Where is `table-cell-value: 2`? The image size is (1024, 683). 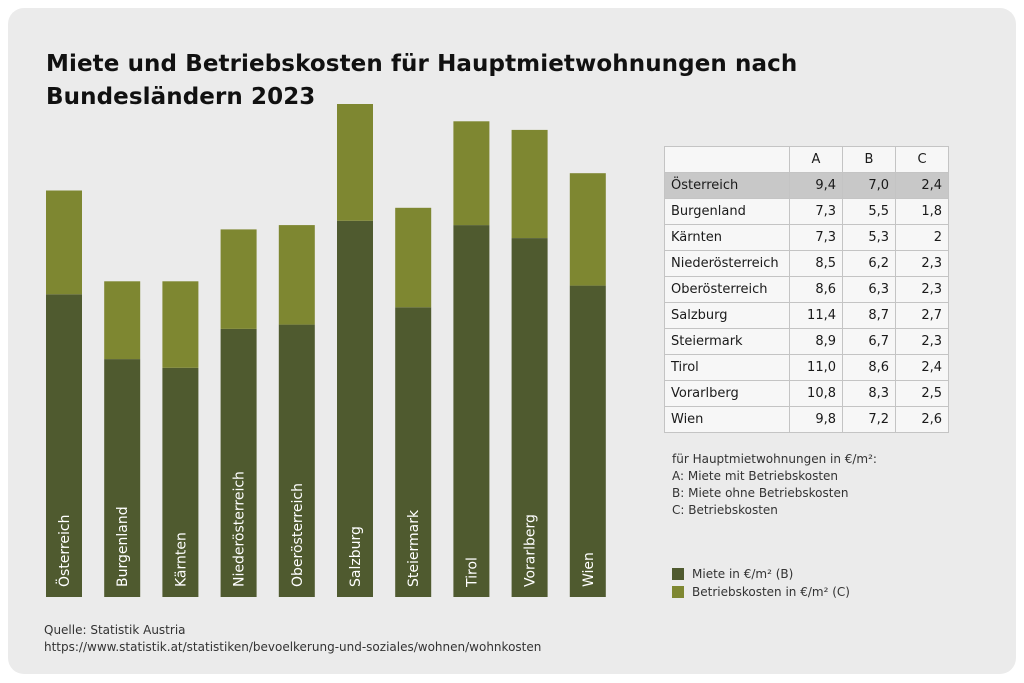
table-cell-value: 2 is located at coordinates (922, 237).